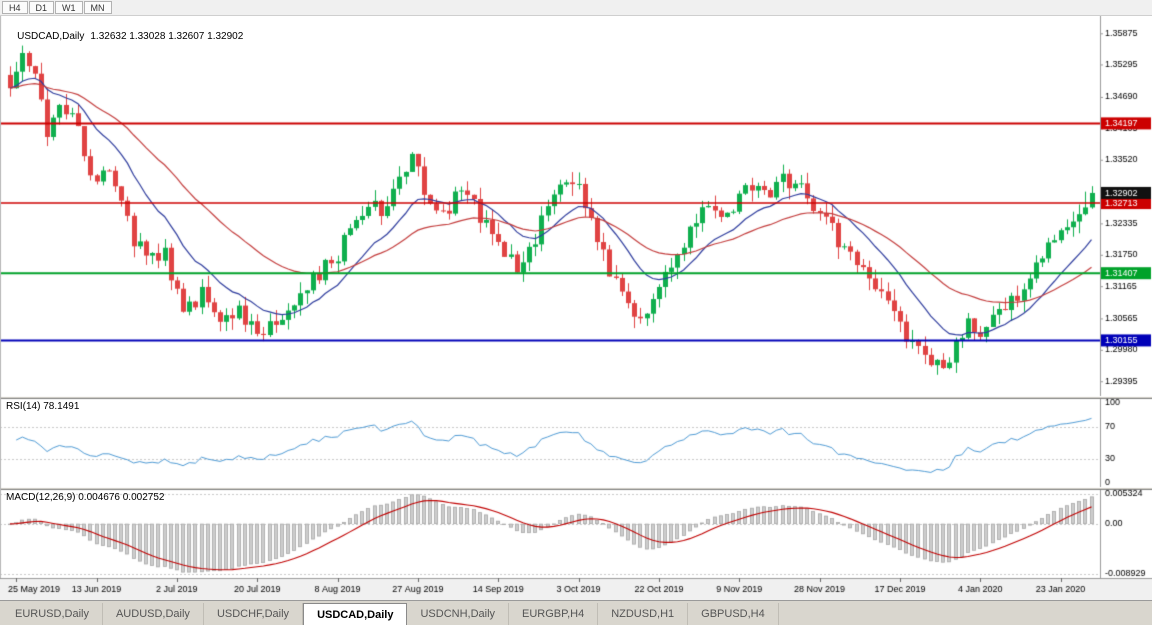  Describe the element at coordinates (15, 7) in the screenshot. I see `timeframe-button-h4: H4` at that location.